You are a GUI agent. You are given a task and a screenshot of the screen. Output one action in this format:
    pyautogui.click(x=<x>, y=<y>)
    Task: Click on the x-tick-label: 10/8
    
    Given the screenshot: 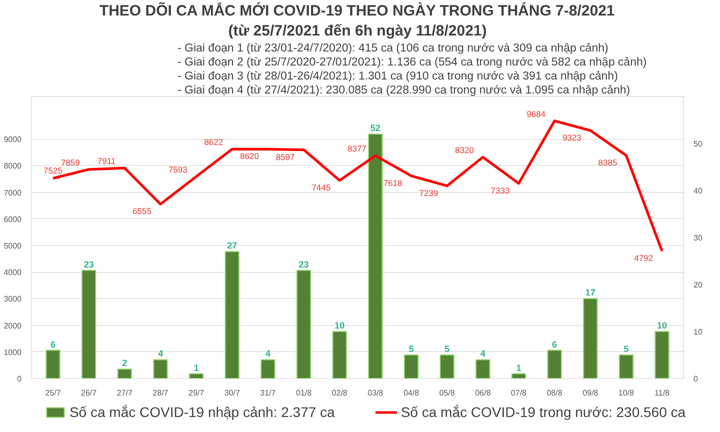 What is the action you would take?
    pyautogui.click(x=626, y=393)
    